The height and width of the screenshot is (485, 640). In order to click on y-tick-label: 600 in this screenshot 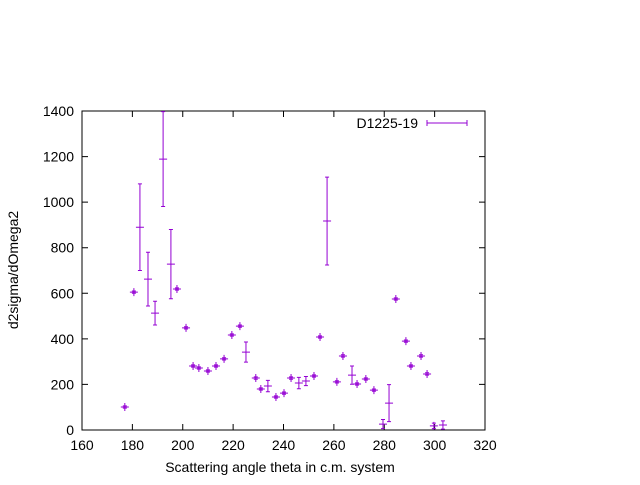, I will do `click(63, 293)`.